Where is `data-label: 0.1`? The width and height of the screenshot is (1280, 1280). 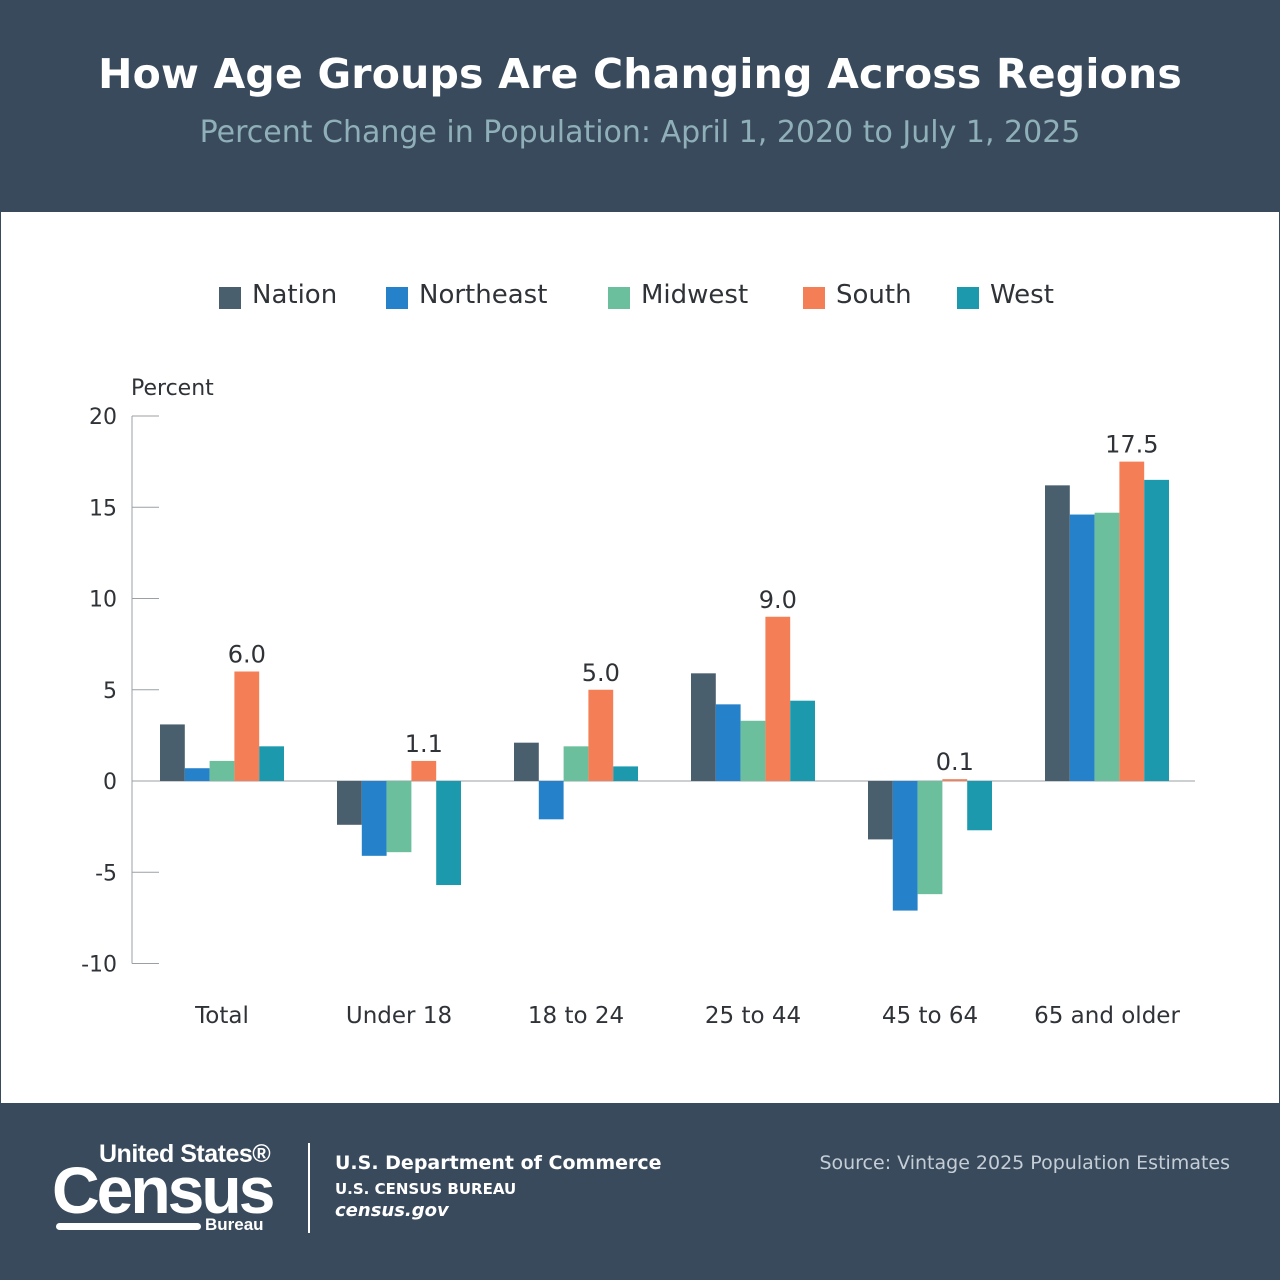
data-label: 0.1 is located at coordinates (955, 762).